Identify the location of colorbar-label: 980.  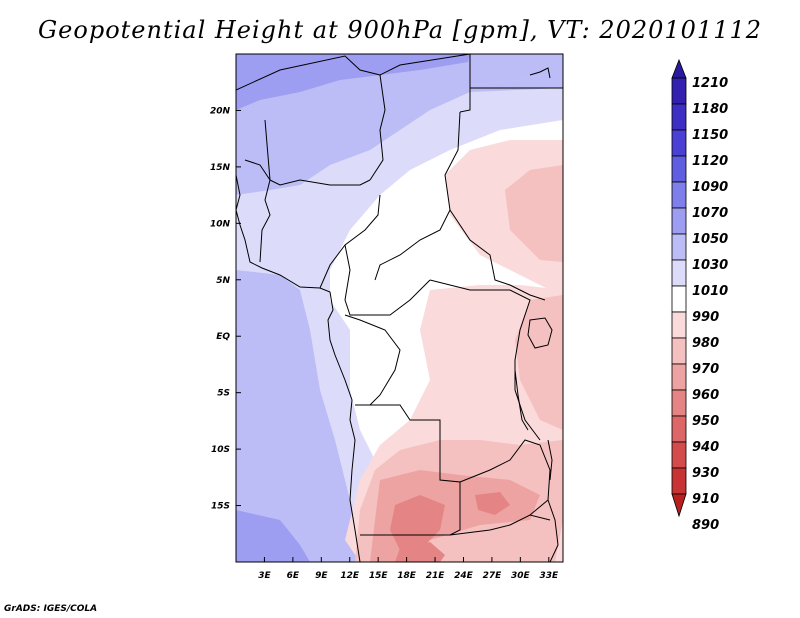
(705, 343).